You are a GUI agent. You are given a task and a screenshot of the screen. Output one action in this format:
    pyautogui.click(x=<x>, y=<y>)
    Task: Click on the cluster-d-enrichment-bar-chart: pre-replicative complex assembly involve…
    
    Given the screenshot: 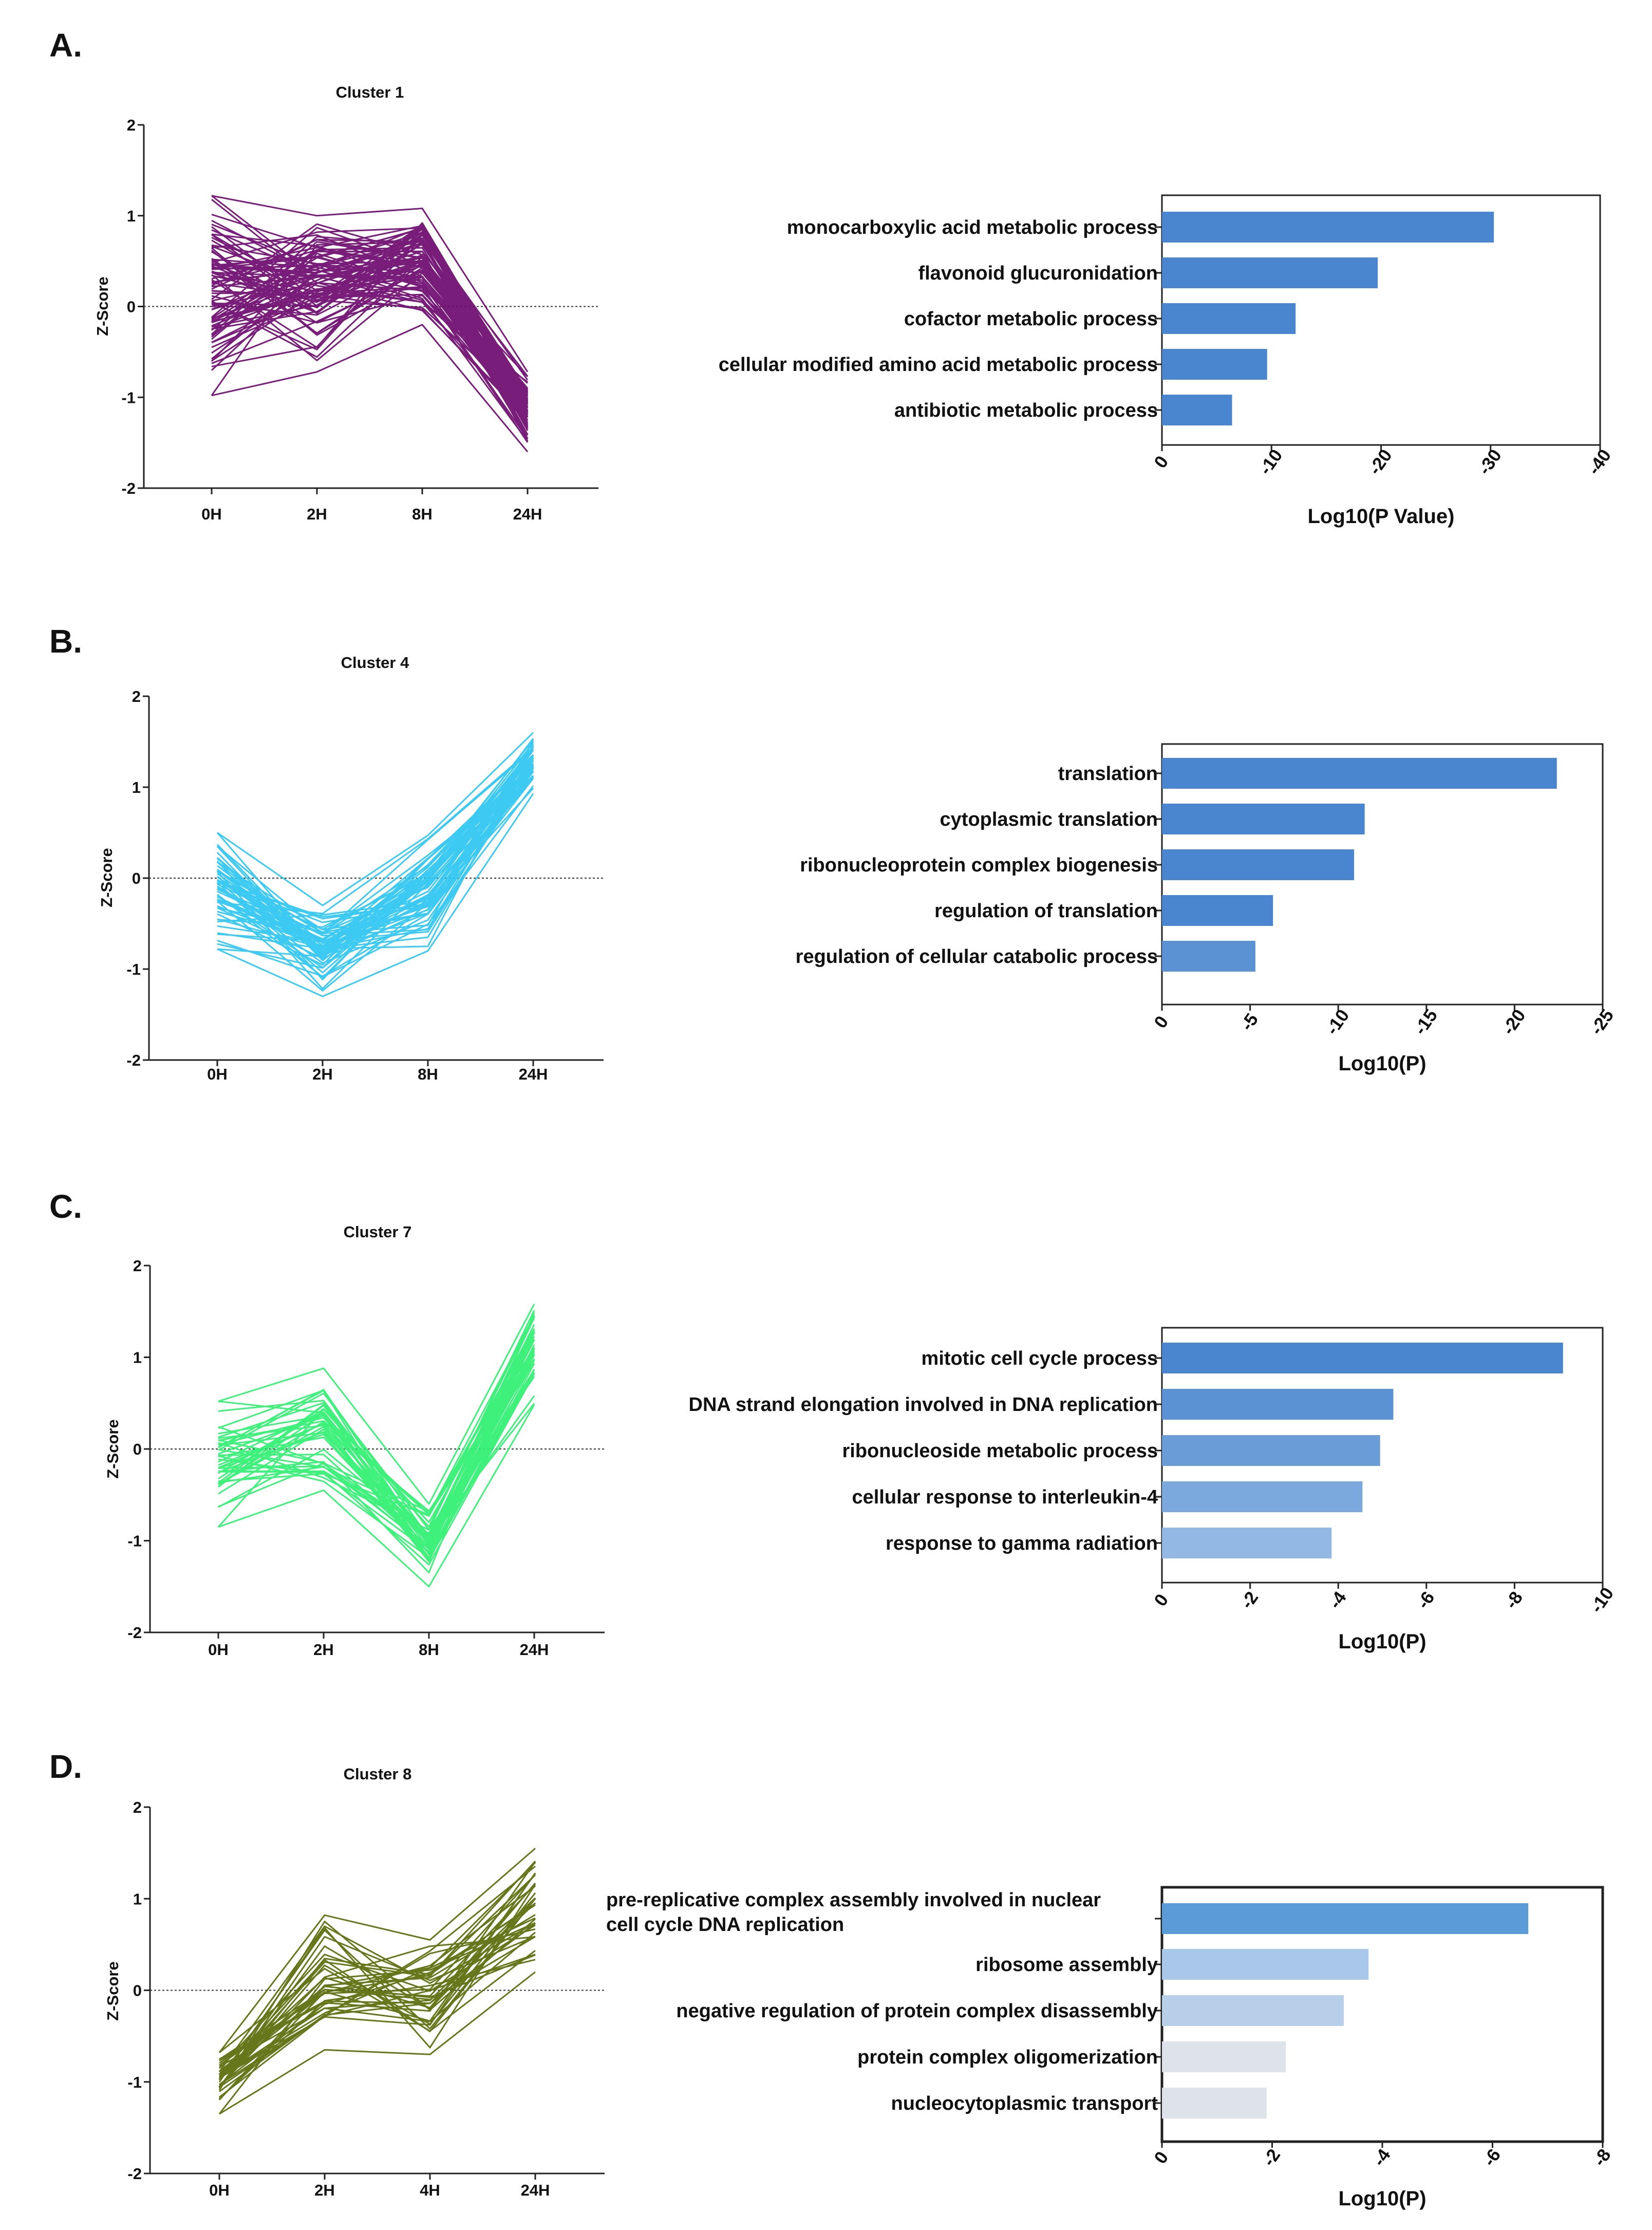 What is the action you would take?
    pyautogui.click(x=1110, y=2048)
    